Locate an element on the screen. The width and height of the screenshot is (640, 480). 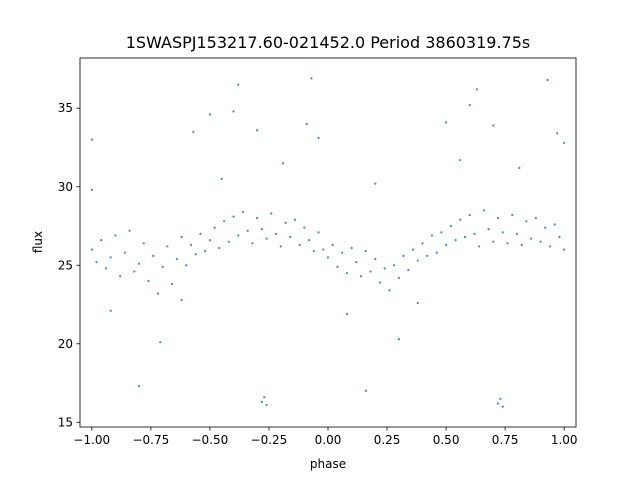
x-tick-label: −0.75 is located at coordinates (150, 440).